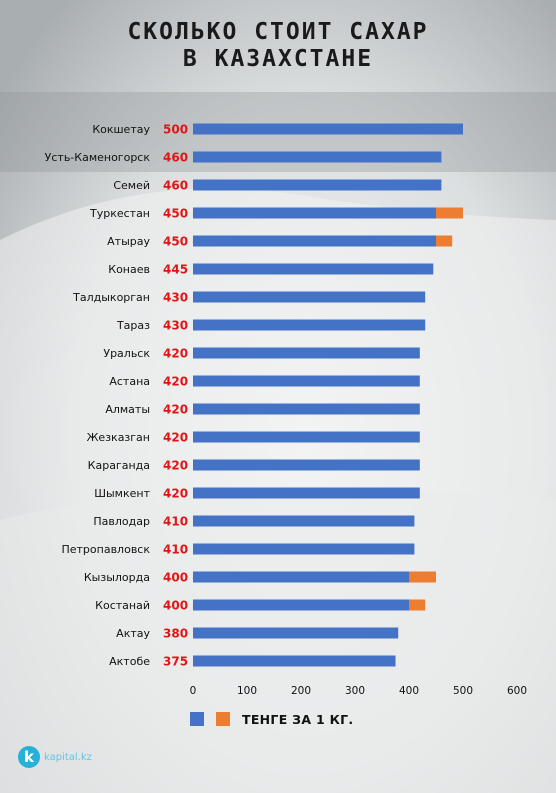  I want to click on city-label: Уральск, so click(126, 353).